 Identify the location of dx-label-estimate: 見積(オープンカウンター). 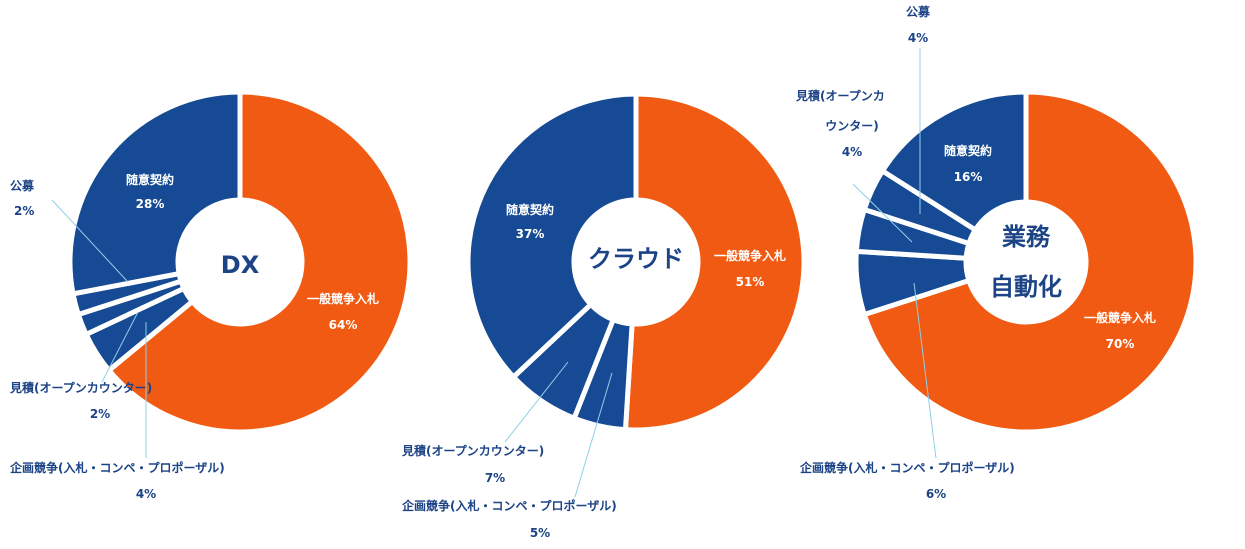
(80, 387).